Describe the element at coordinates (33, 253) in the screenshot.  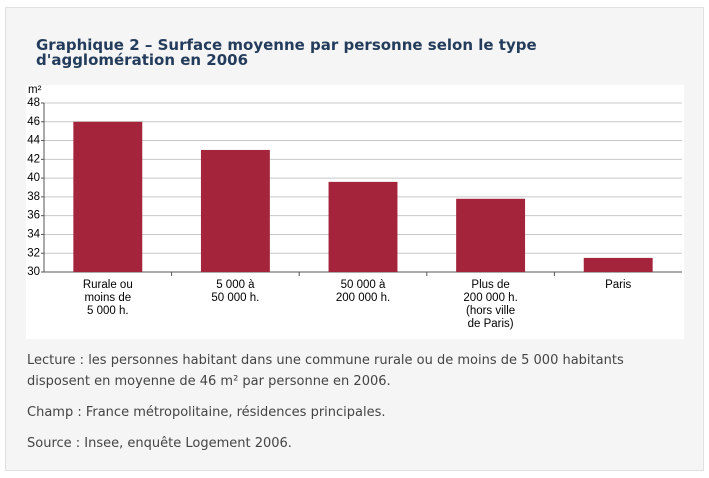
I see `y-tick-label: 32` at that location.